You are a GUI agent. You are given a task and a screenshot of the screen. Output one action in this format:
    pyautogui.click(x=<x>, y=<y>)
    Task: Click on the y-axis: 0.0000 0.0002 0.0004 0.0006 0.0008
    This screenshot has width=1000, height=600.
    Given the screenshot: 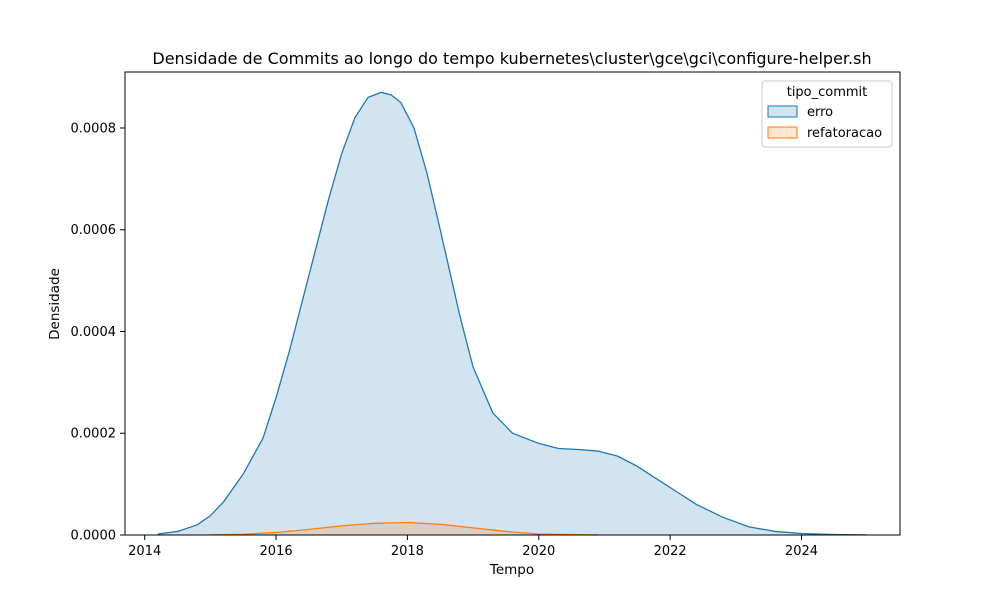 What is the action you would take?
    pyautogui.click(x=98, y=332)
    